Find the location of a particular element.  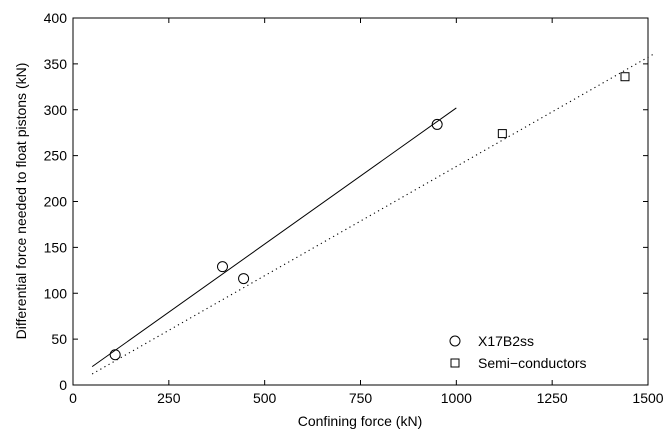

x-tick-label: 500 is located at coordinates (265, 398).